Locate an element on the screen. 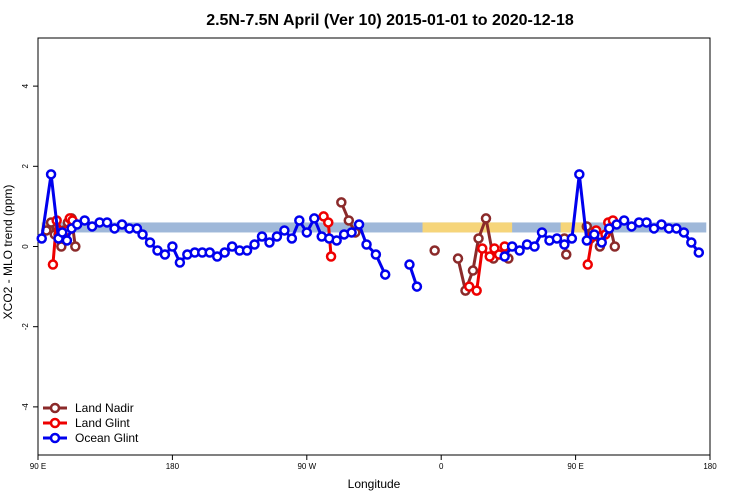 Image resolution: width=750 pixels, height=500 pixels. y-tick-label-2: 0 is located at coordinates (25, 246).